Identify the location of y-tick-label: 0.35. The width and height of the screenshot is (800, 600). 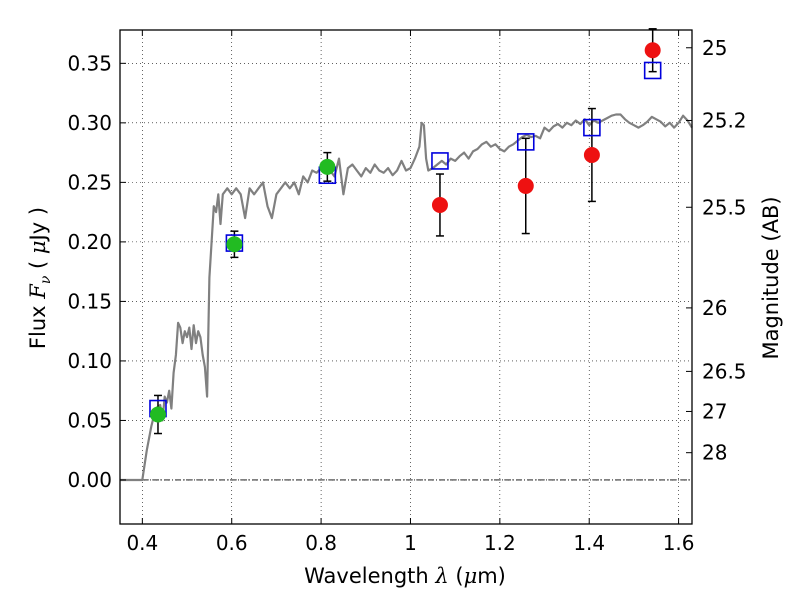
(89, 63).